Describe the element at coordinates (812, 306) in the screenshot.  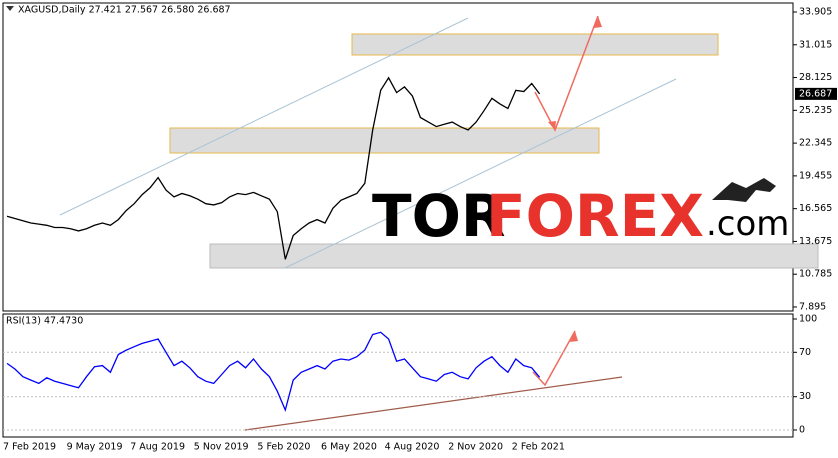
I see `y-tick-label: 7.895` at that location.